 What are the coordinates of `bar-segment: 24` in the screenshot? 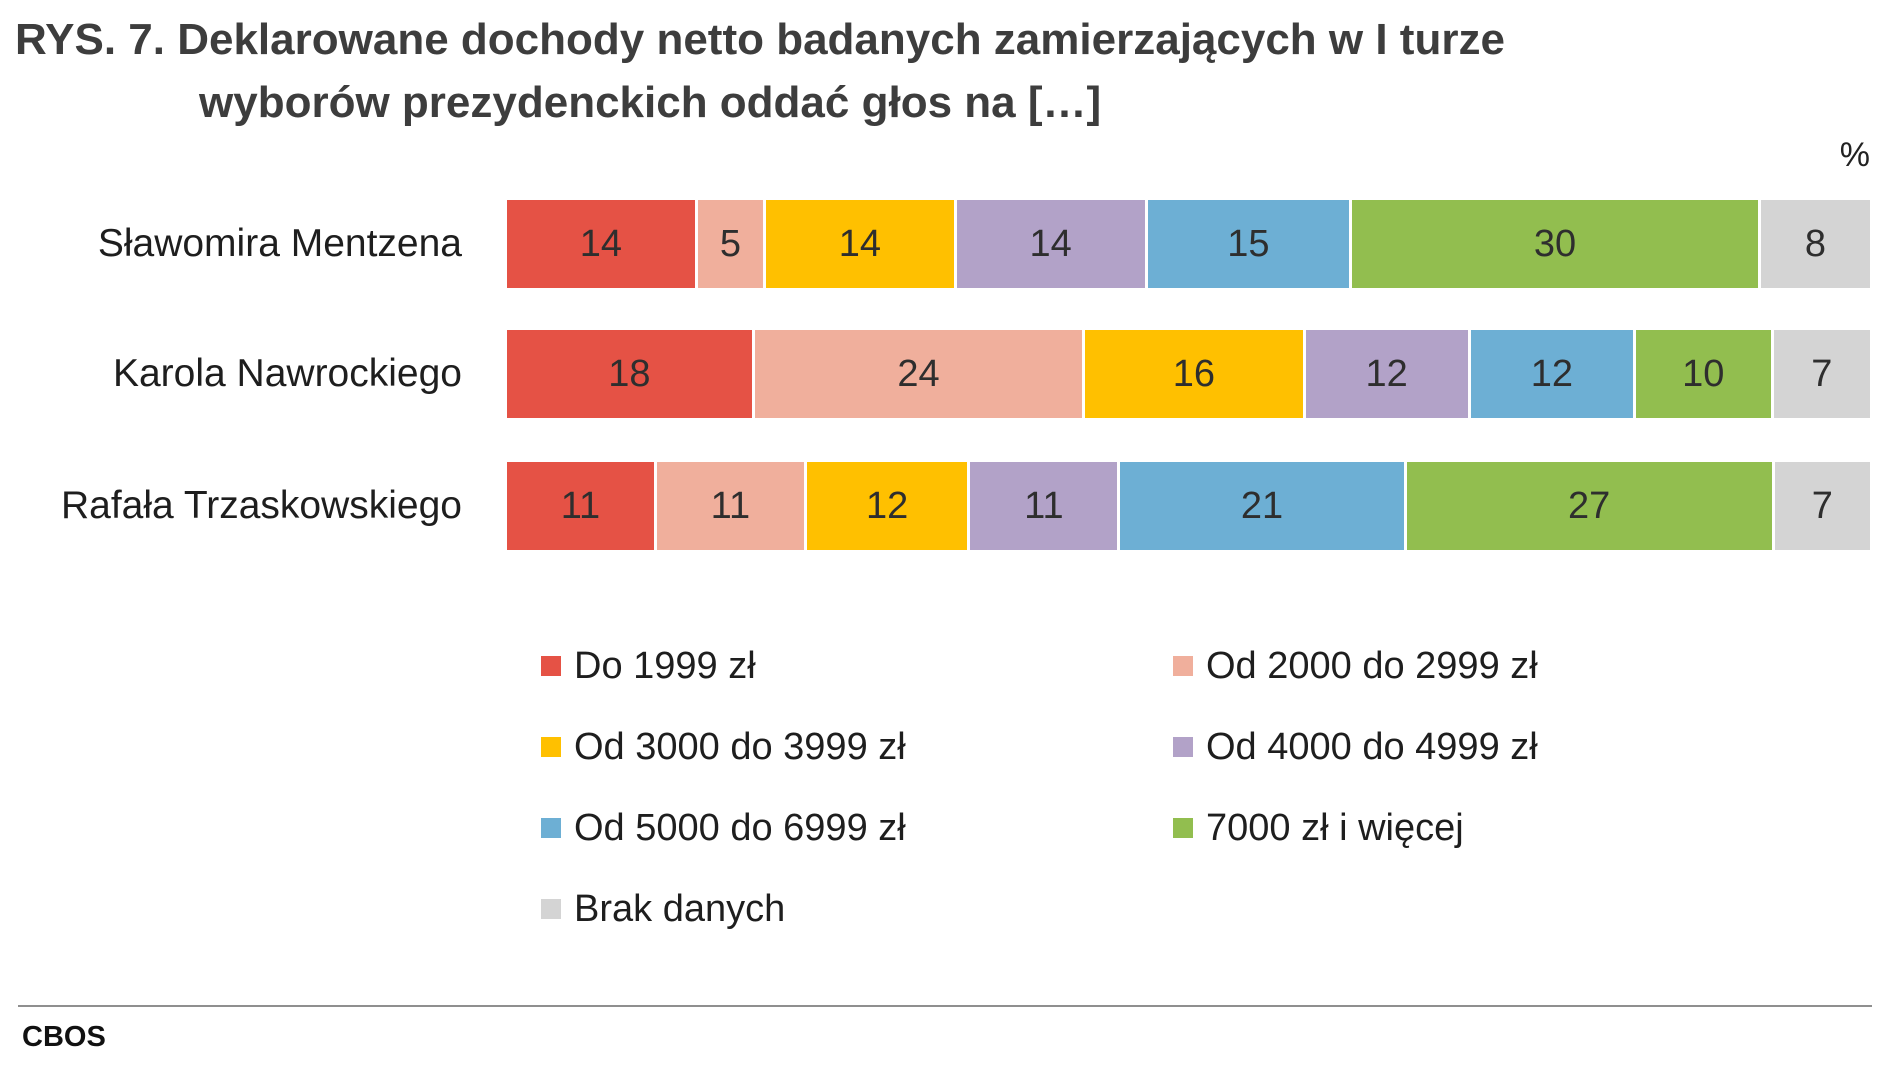 It's located at (918, 374).